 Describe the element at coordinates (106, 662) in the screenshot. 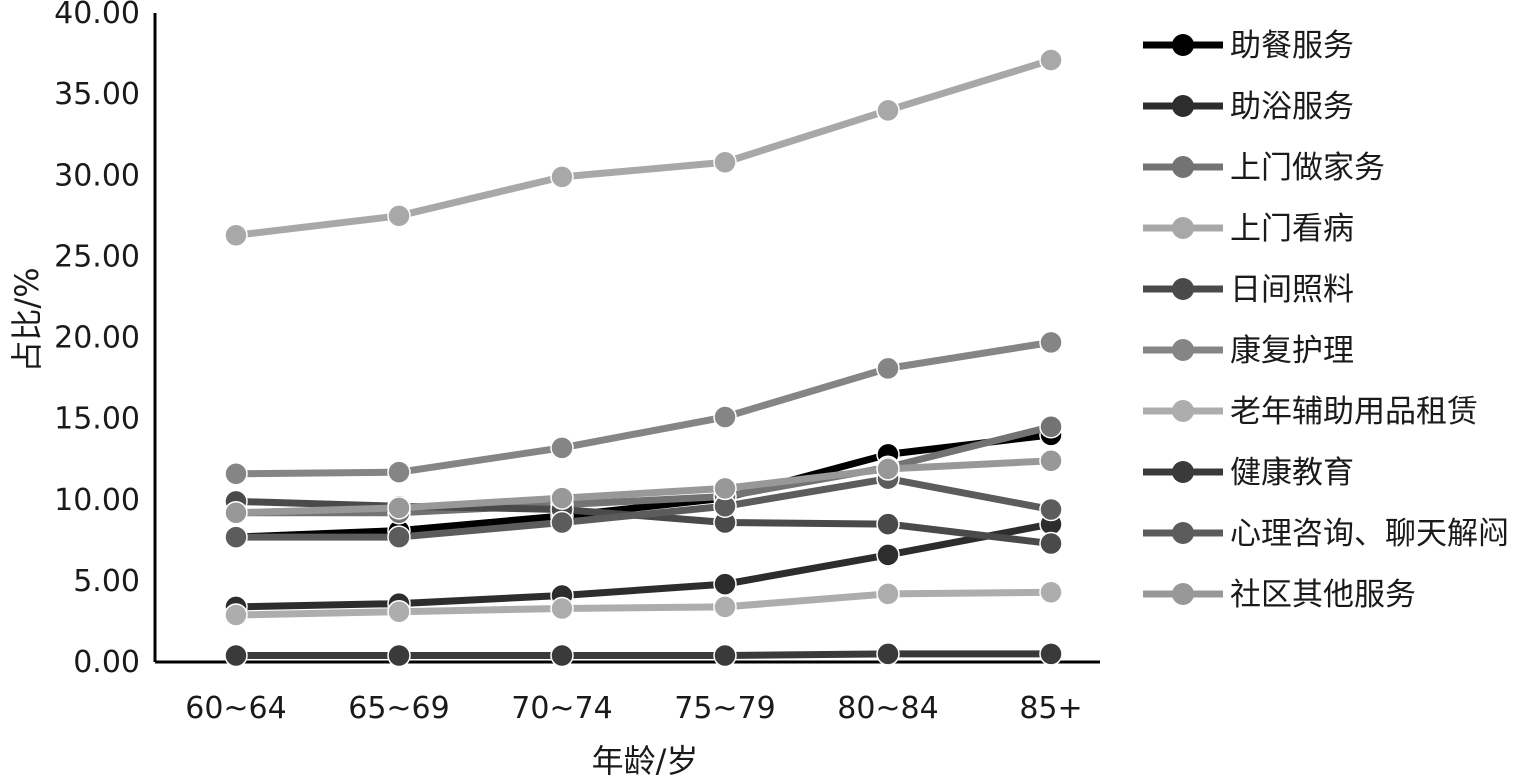

I see `y-tick-label: 0.00` at that location.